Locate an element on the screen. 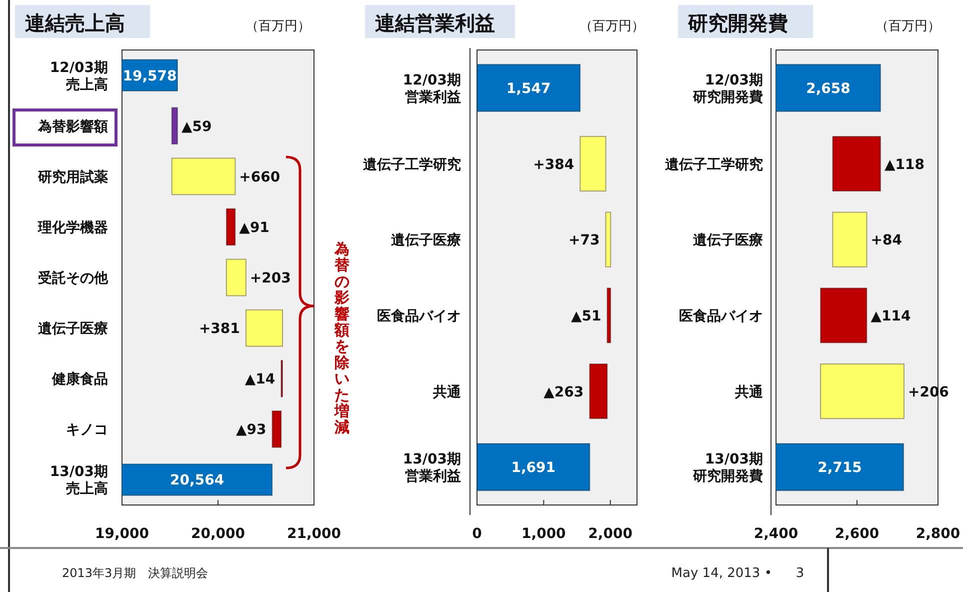 The width and height of the screenshot is (963, 592). chart-title: 連結売上高 is located at coordinates (75, 23).